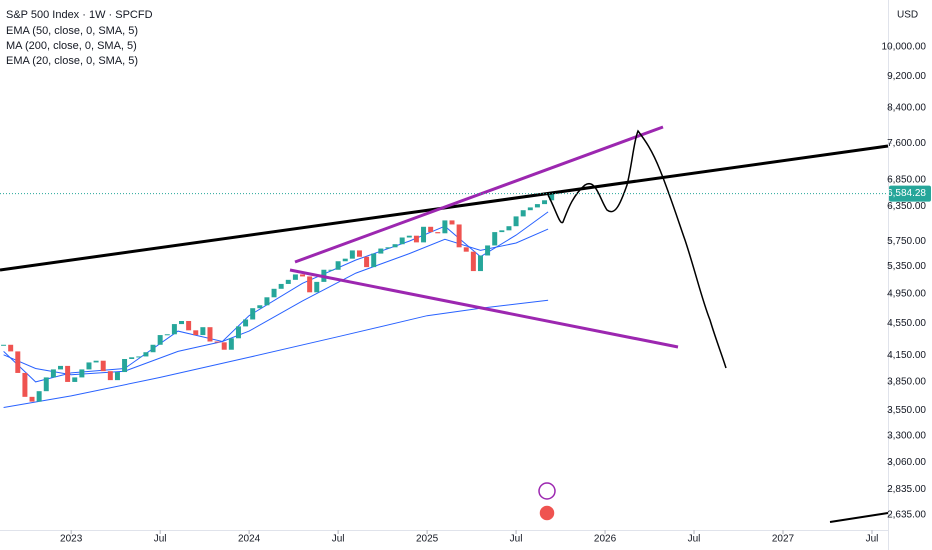 The image size is (932, 550). What do you see at coordinates (72, 31) in the screenshot?
I see `legend-entry: EMA (50, close, 0, SMA, 5)` at bounding box center [72, 31].